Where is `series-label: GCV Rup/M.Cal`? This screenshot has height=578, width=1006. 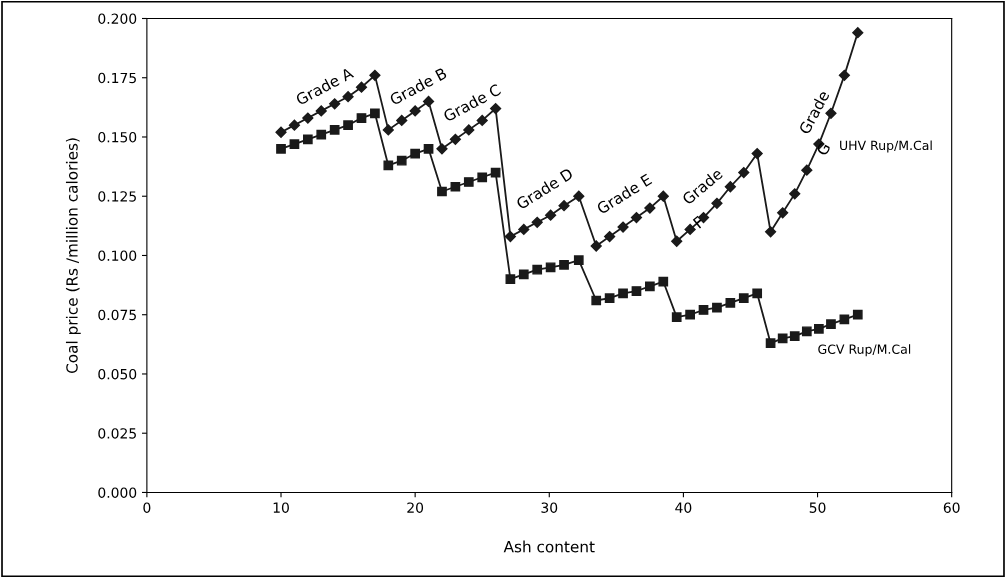 series-label: GCV Rup/M.Cal is located at coordinates (864, 350).